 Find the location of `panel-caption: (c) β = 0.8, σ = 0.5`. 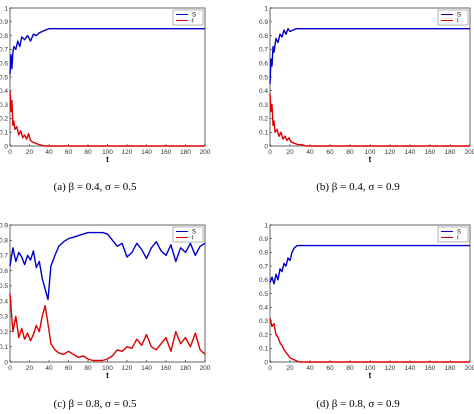

panel-caption: (c) β = 0.8, σ = 0.5 is located at coordinates (95, 404).